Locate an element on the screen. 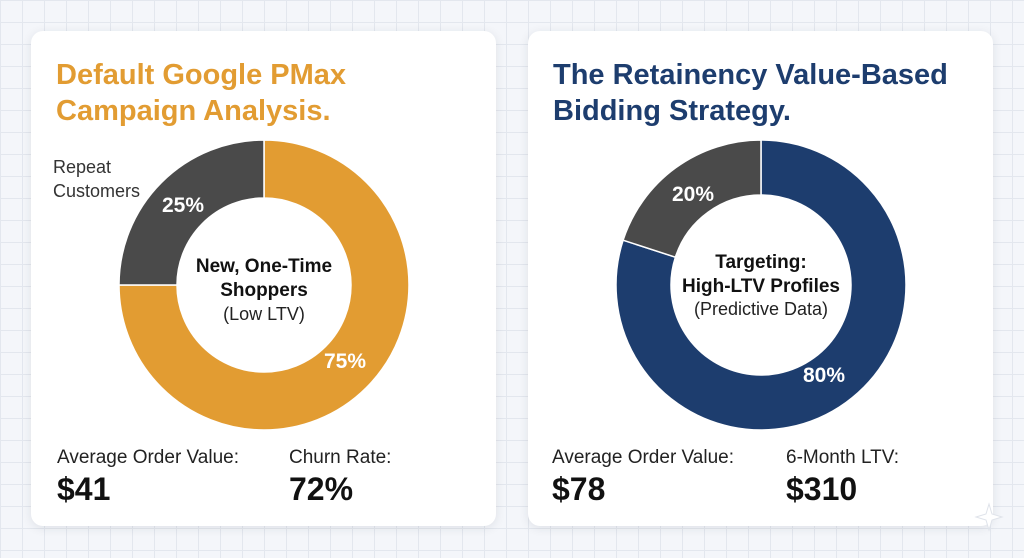  sparkle-icon is located at coordinates (989, 517).